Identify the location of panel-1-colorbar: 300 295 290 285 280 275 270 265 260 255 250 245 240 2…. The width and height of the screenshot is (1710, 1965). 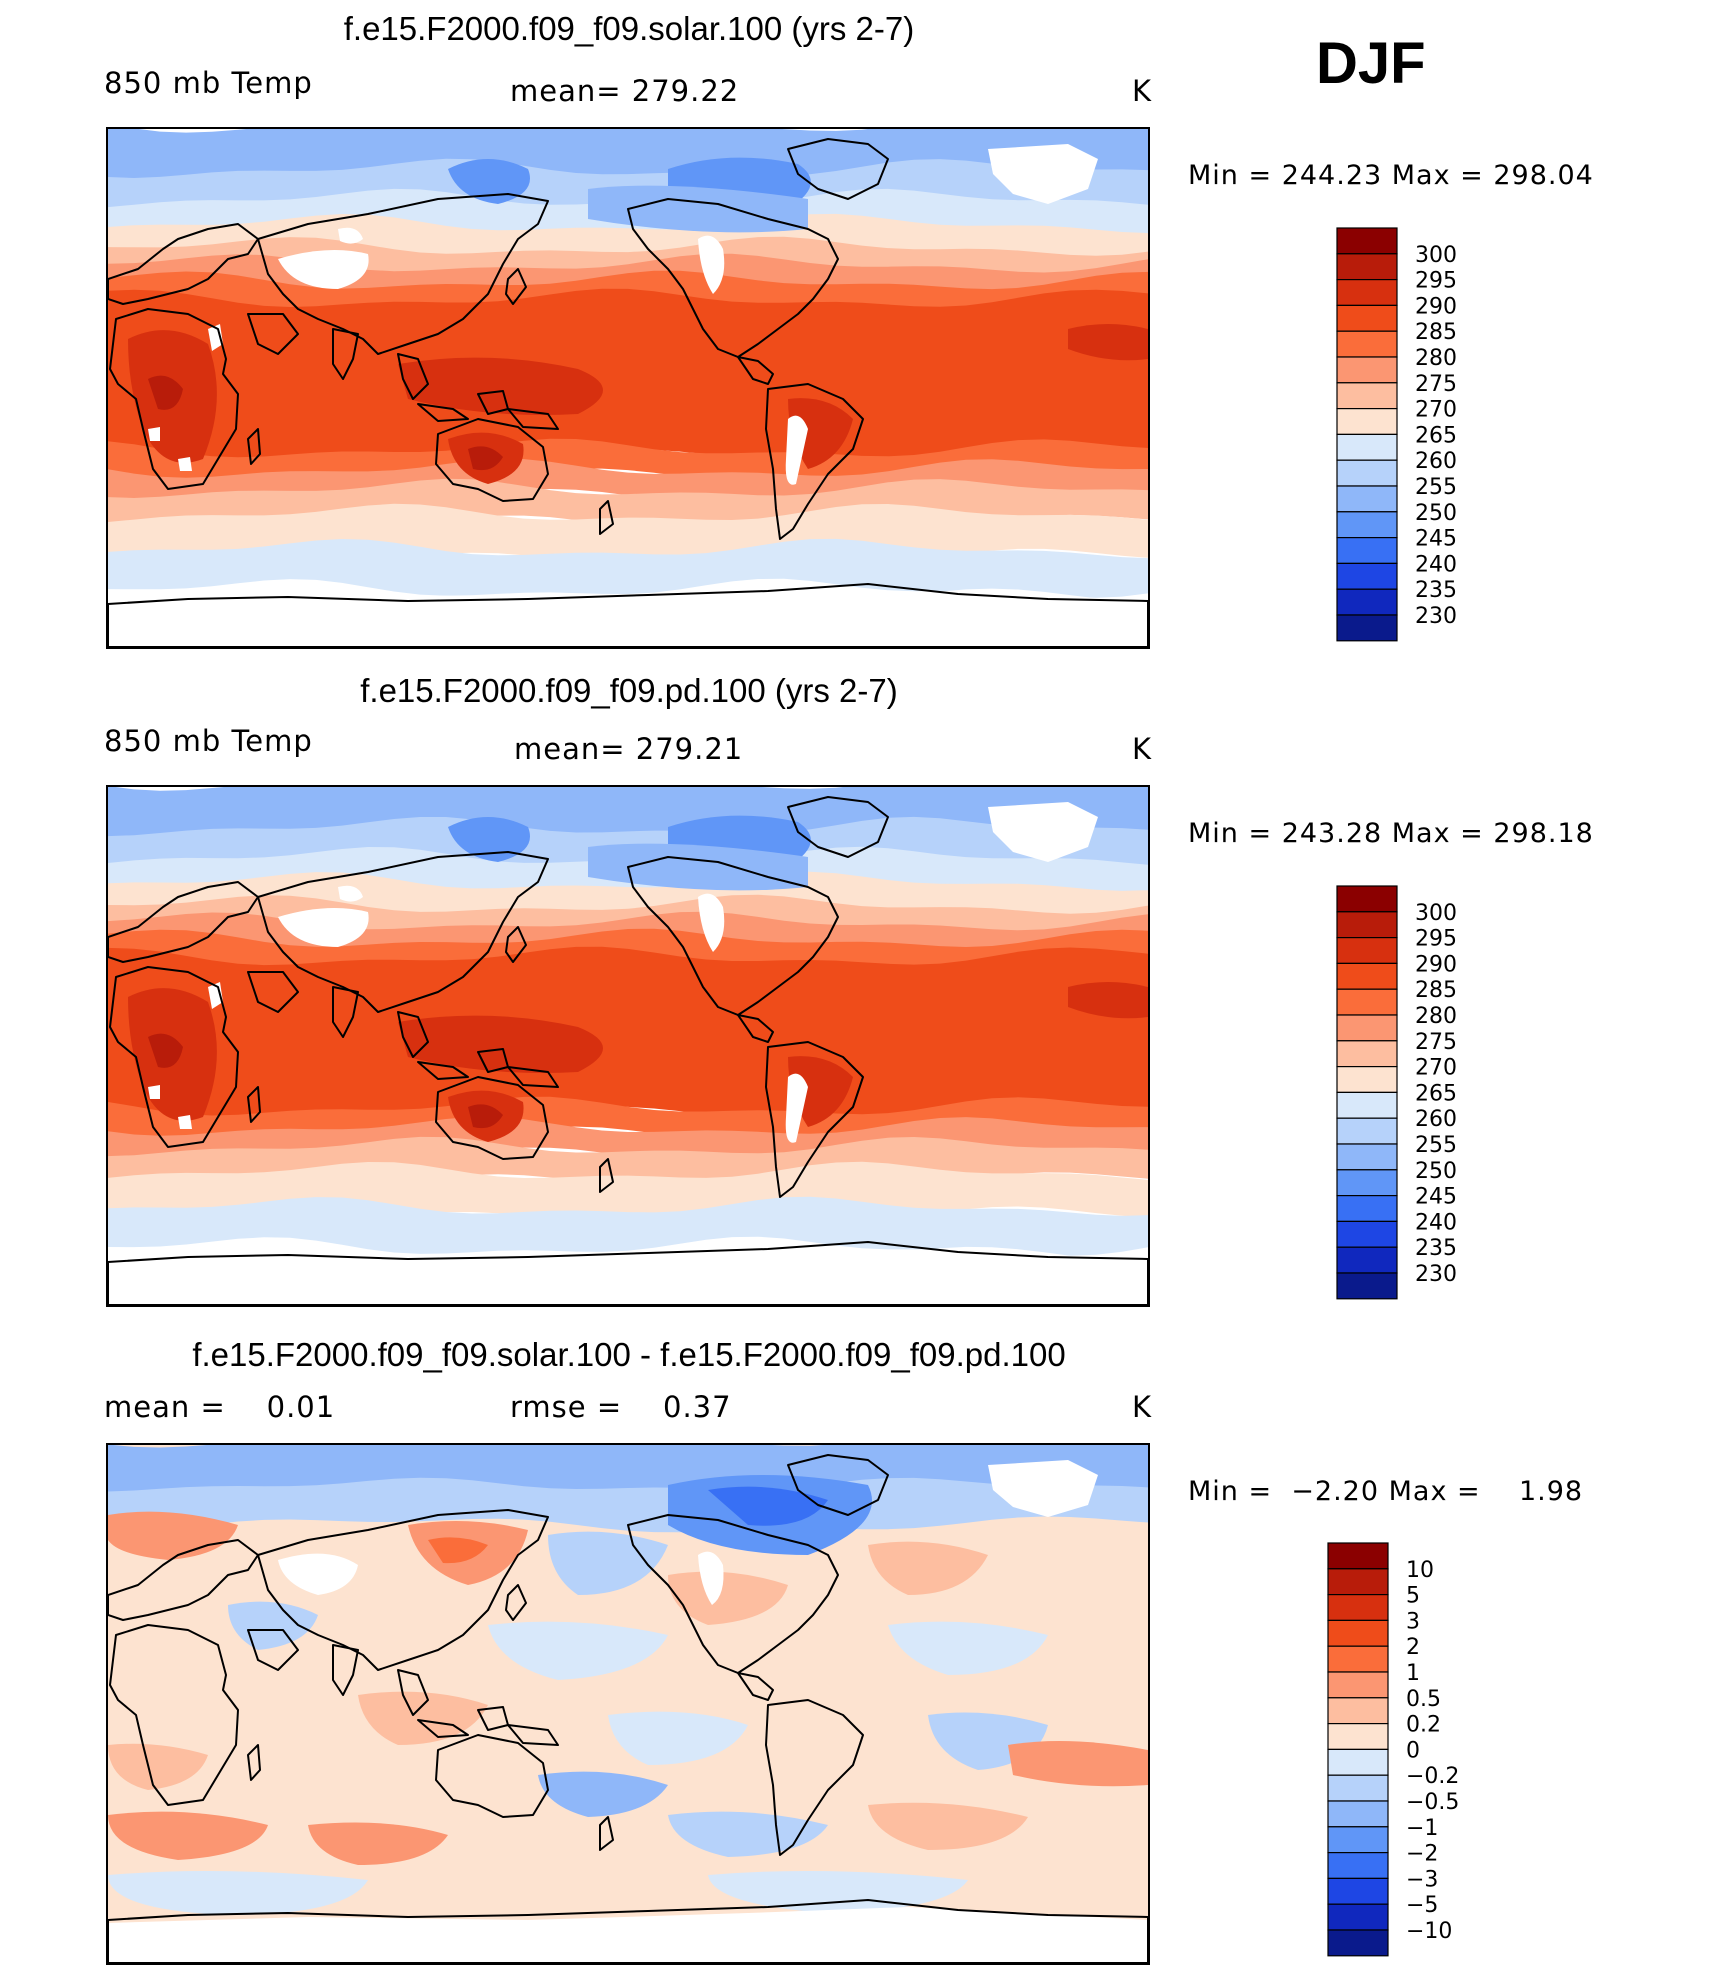
(1436, 437).